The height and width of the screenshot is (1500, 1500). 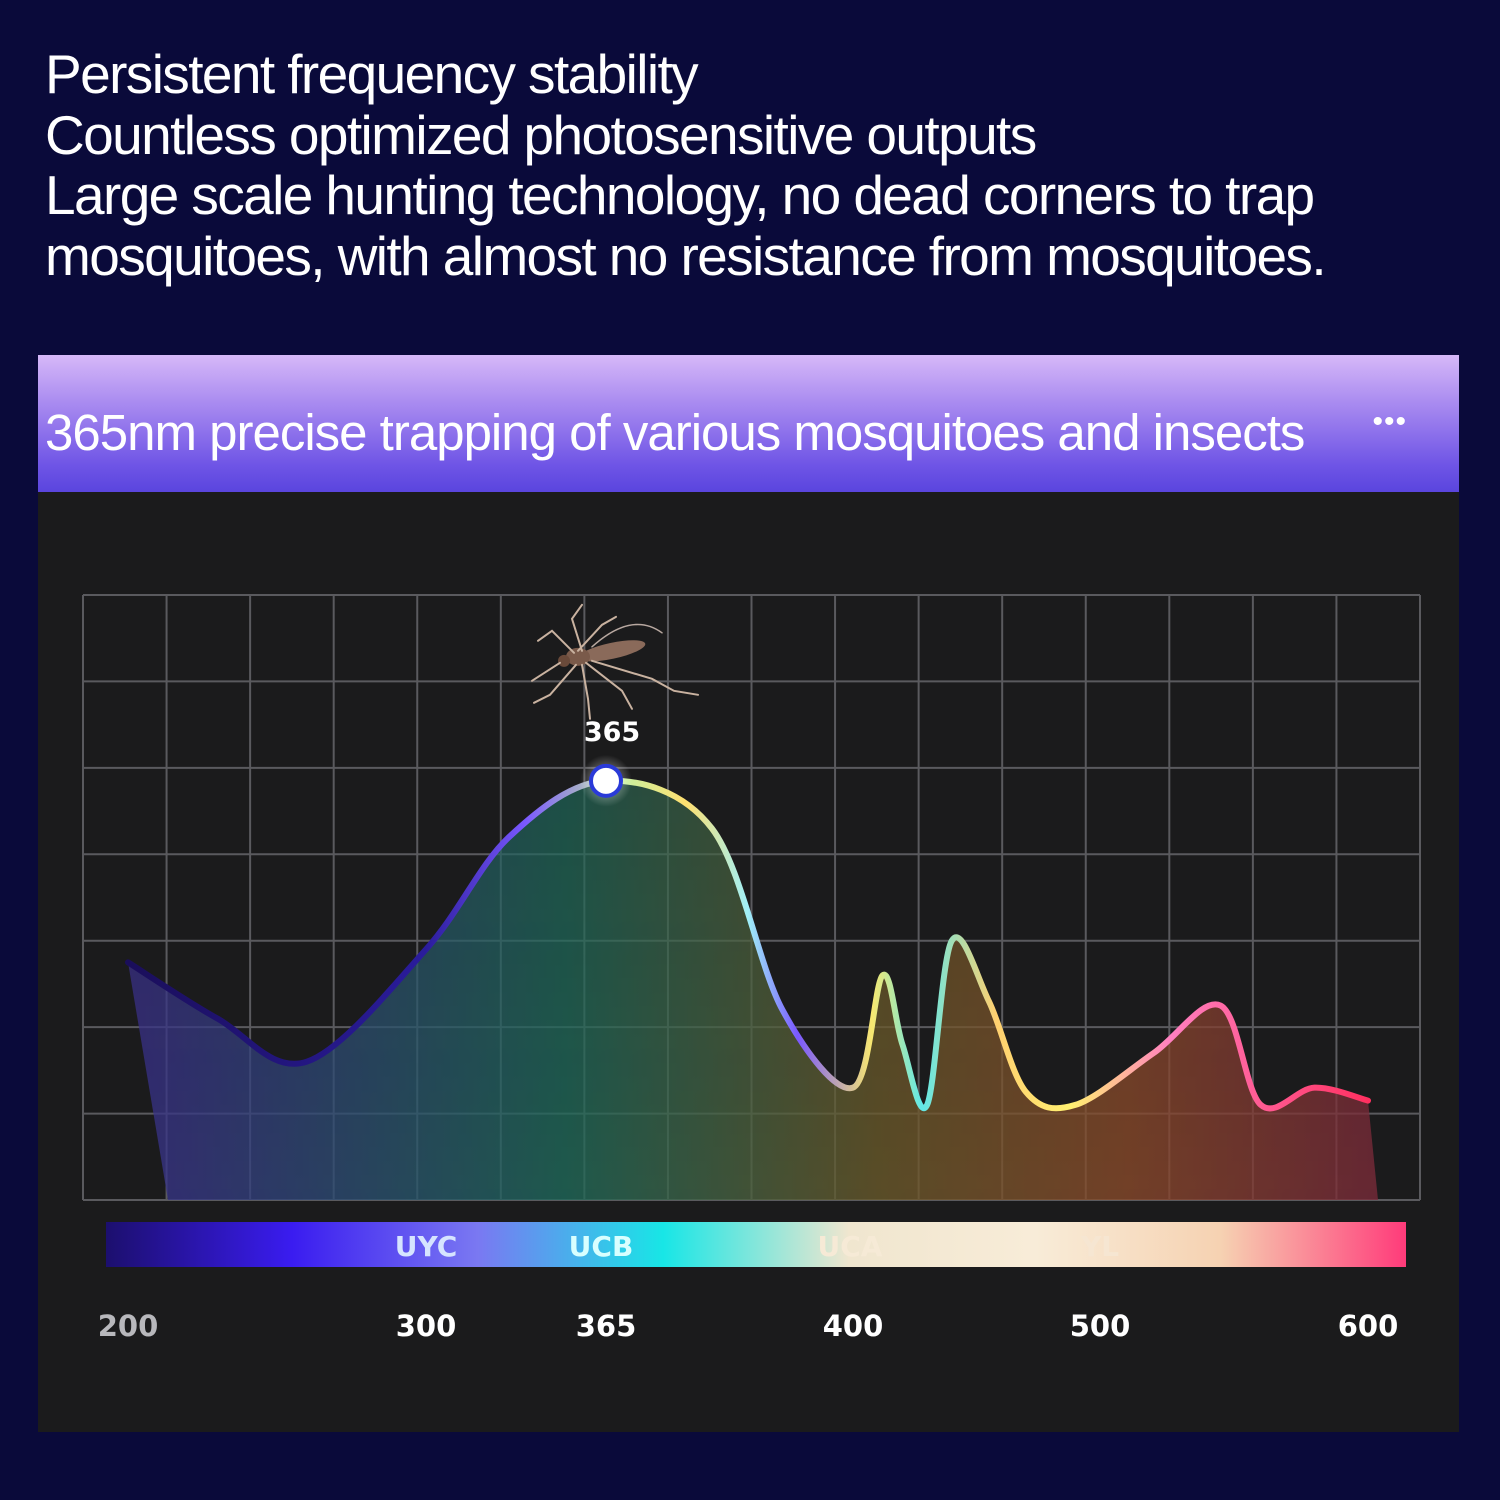 What do you see at coordinates (372, 74) in the screenshot?
I see `headline-line-1: Persistent frequency stability` at bounding box center [372, 74].